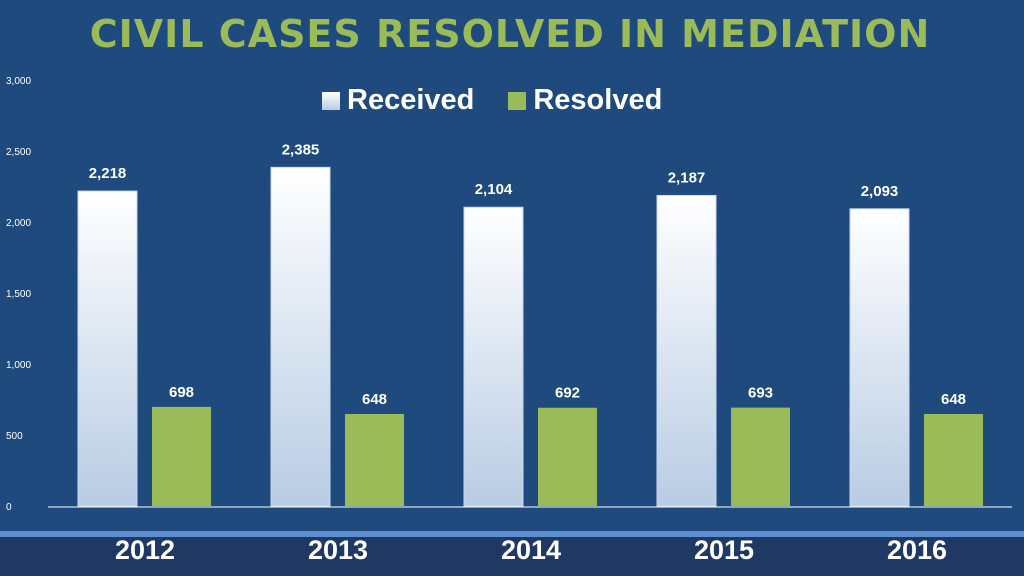 This screenshot has height=576, width=1024. I want to click on legend-item-resolved: Resolved, so click(585, 100).